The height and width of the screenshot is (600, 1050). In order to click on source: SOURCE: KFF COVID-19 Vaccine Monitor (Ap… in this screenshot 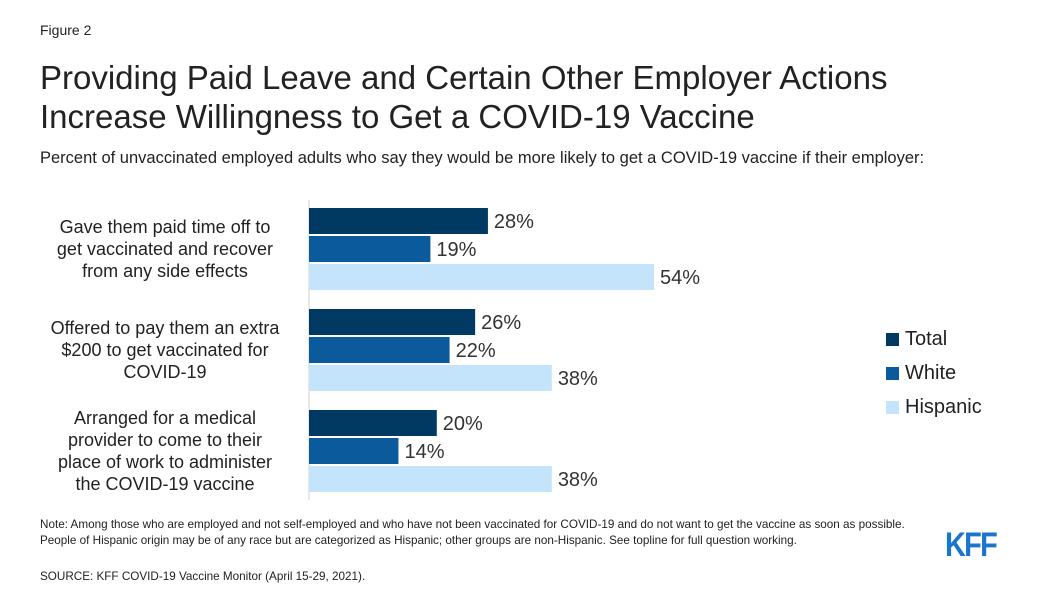, I will do `click(203, 576)`.